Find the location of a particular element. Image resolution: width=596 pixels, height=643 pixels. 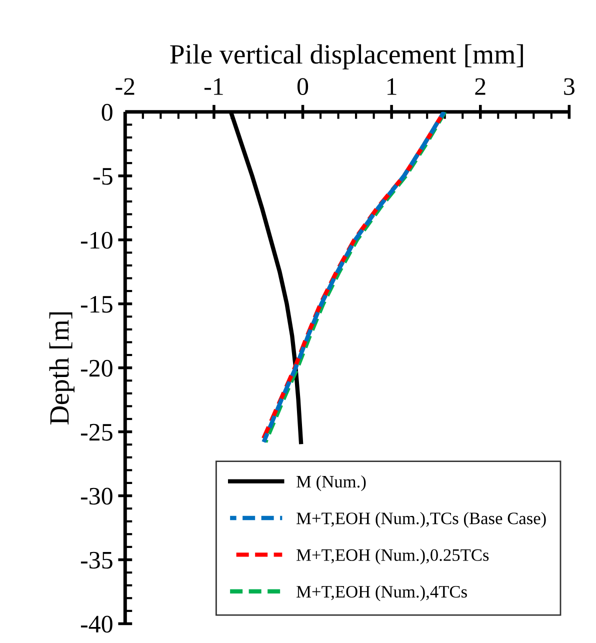

legend-label: M (Num.) is located at coordinates (331, 483).